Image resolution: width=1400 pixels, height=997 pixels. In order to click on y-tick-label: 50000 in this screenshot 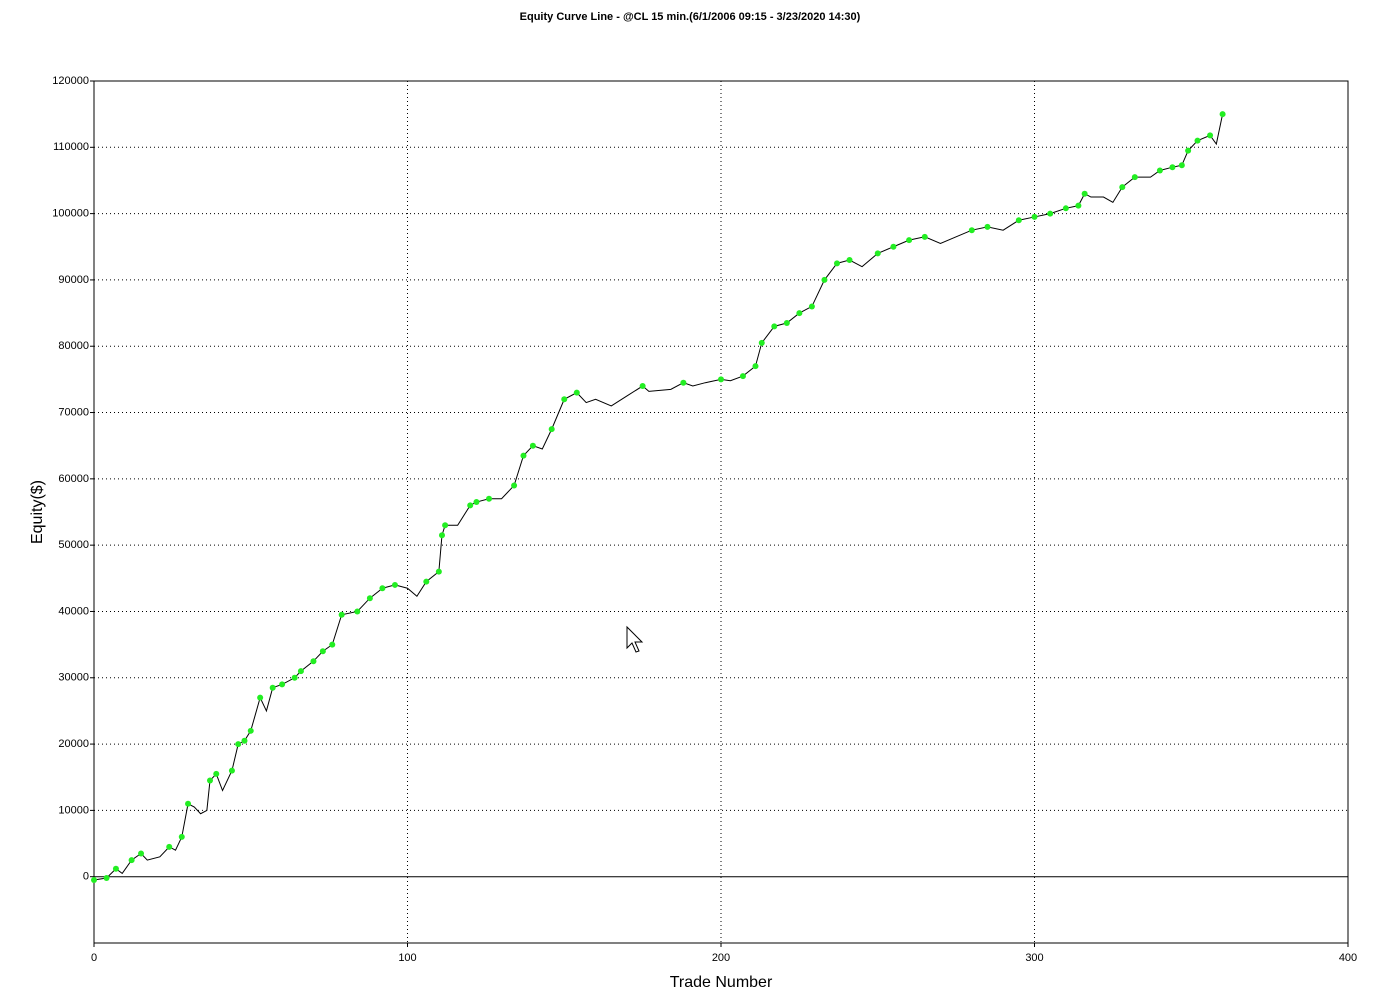, I will do `click(73, 545)`.